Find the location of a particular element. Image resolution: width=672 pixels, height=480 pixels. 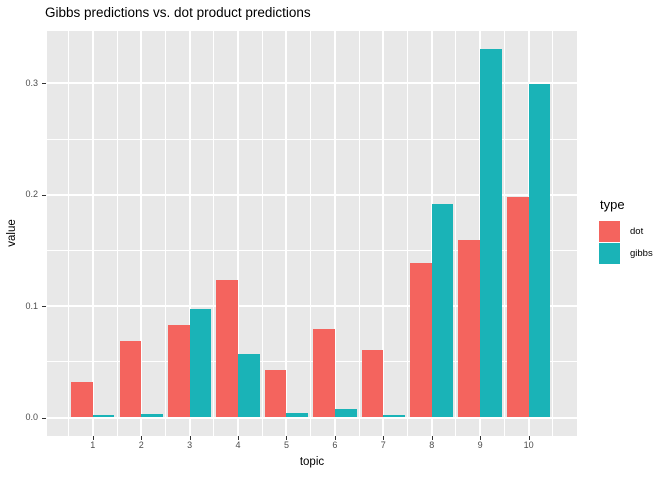

x-tick-label: 1 is located at coordinates (93, 445).